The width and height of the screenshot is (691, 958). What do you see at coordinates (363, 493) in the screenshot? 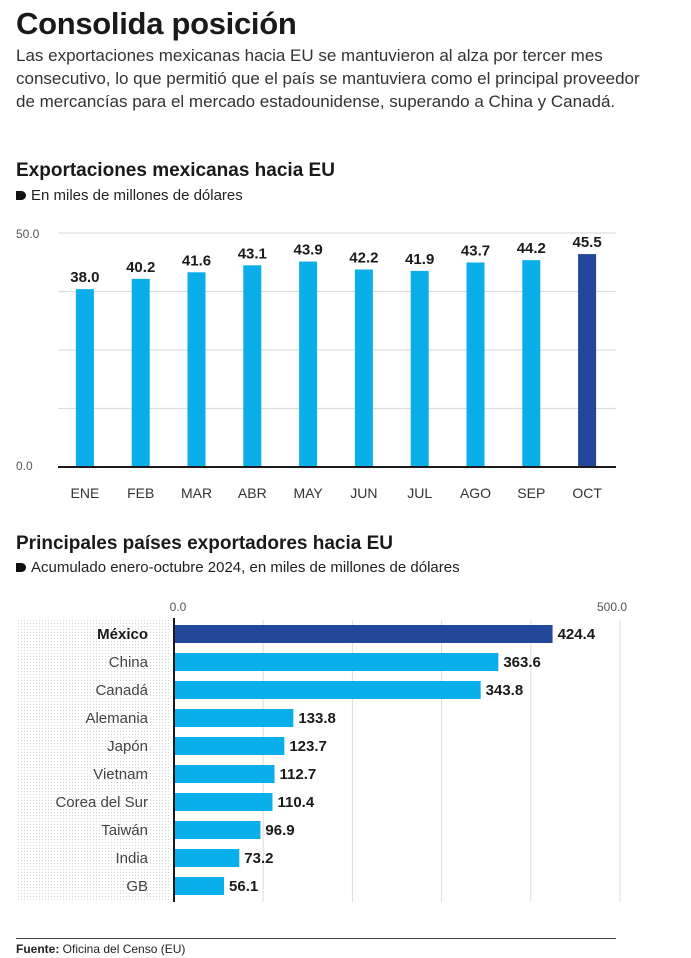
I see `x-tick-label: JUN` at bounding box center [363, 493].